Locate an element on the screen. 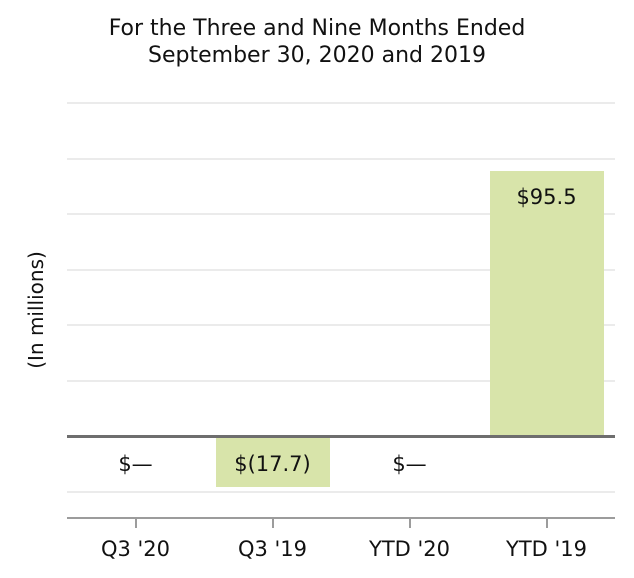 This screenshot has width=634, height=578. x-tick-label-ytd-19: YTD '19 is located at coordinates (546, 549).